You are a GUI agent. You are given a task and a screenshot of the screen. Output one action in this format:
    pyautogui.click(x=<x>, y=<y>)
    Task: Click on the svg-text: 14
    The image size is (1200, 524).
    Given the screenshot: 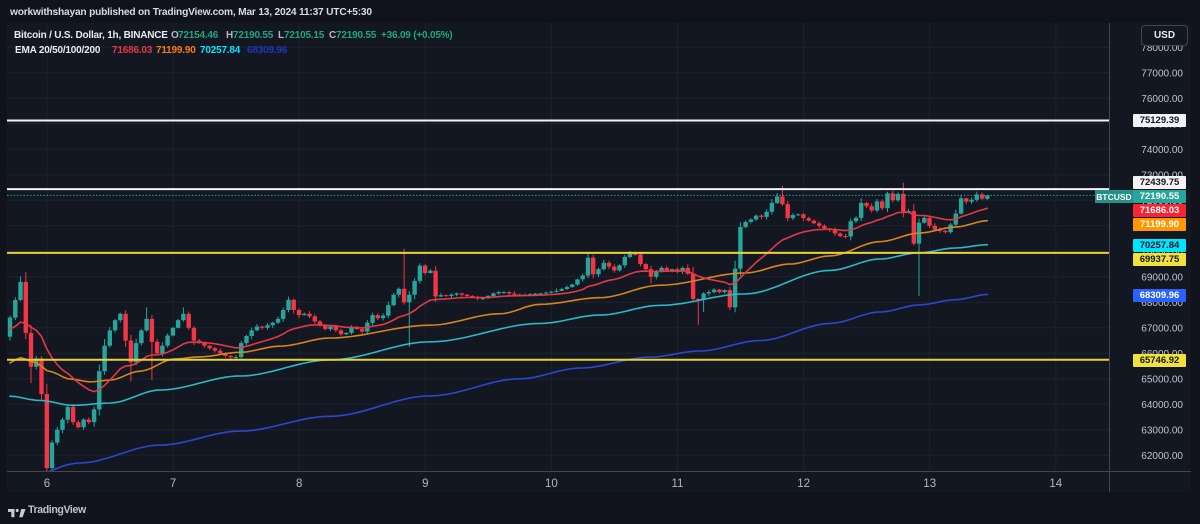 What is the action you would take?
    pyautogui.click(x=1055, y=484)
    